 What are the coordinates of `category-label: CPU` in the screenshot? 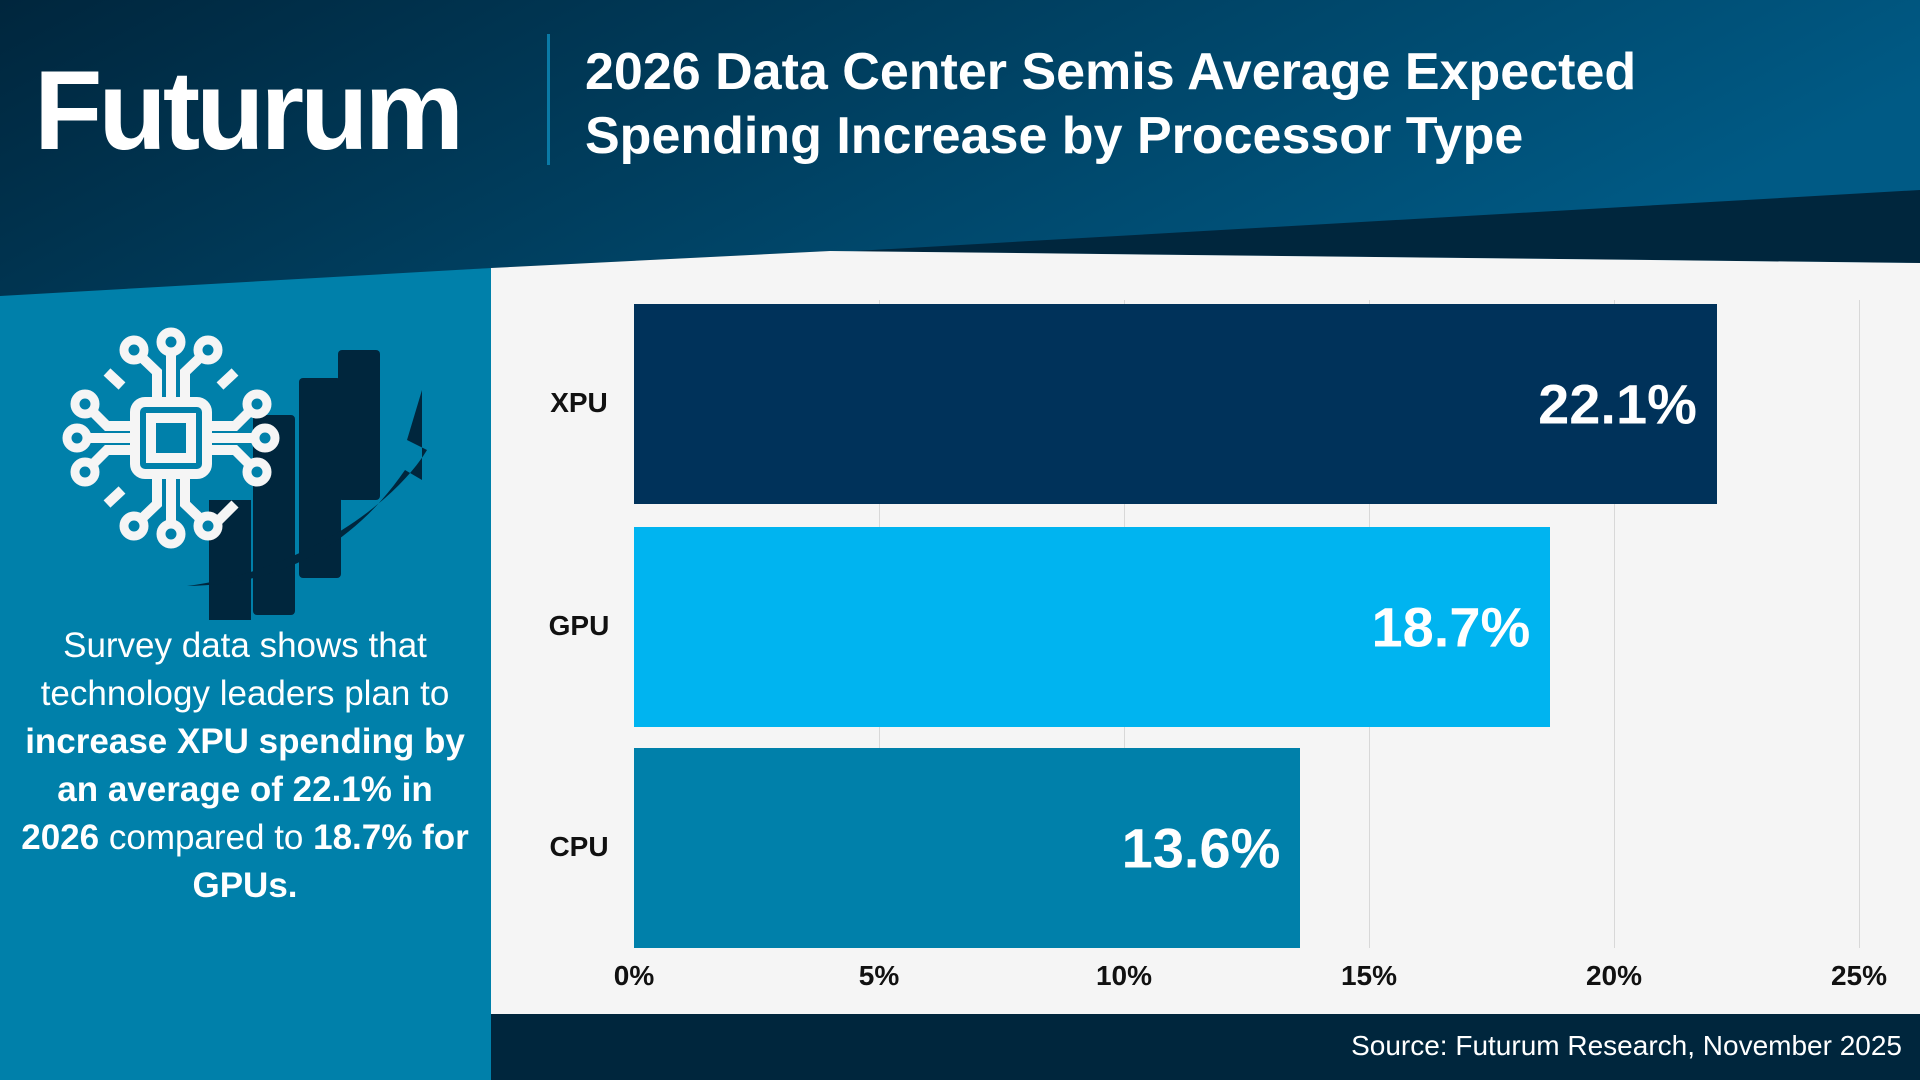 It's located at (579, 846).